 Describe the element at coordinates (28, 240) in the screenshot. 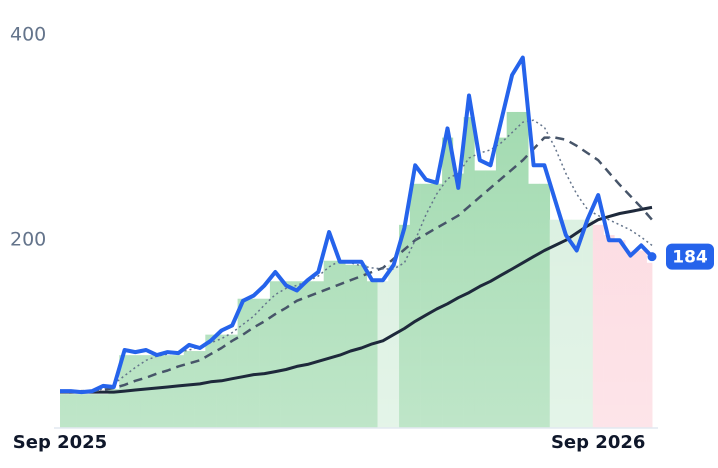

I see `y-tick-label: 200` at that location.